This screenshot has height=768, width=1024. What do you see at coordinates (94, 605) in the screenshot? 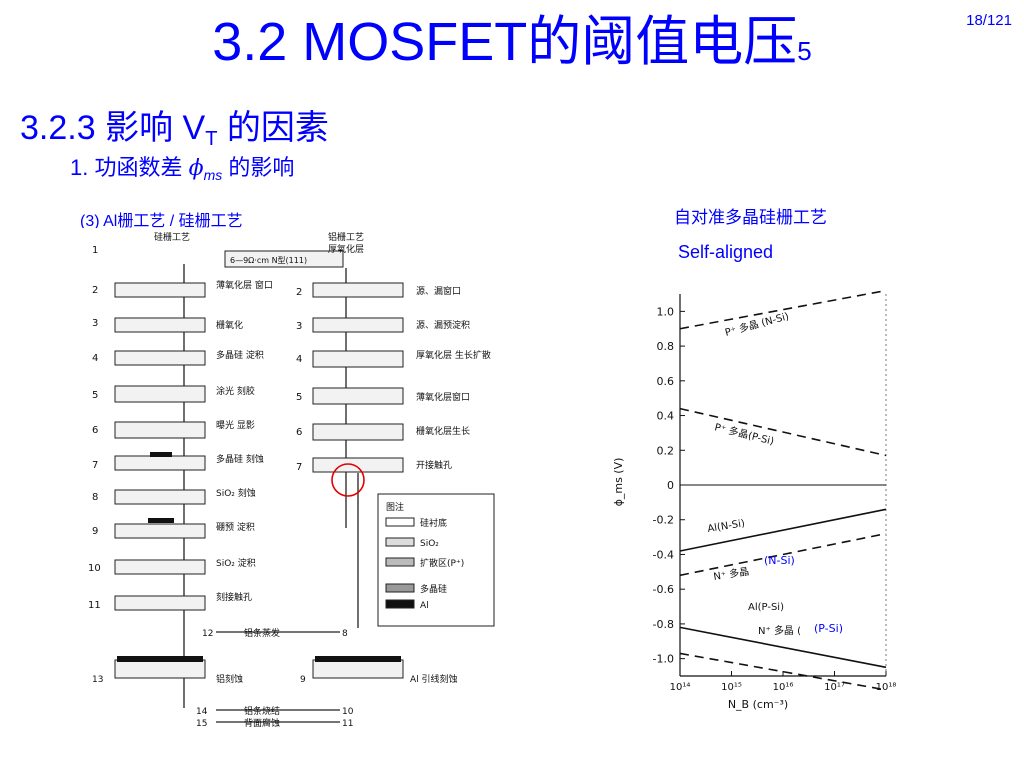
I see `left-step-num: 11` at bounding box center [94, 605].